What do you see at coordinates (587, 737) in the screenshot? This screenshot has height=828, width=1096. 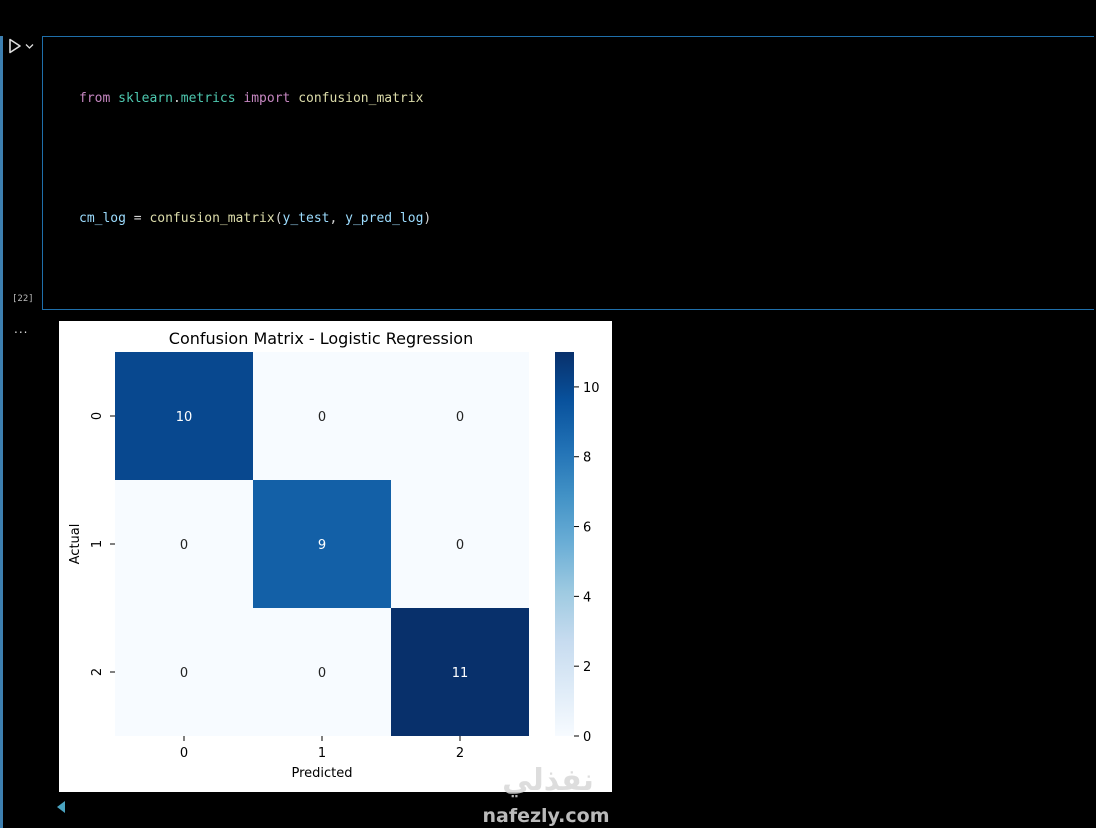 I see `colorbar-tick-label: 0` at bounding box center [587, 737].